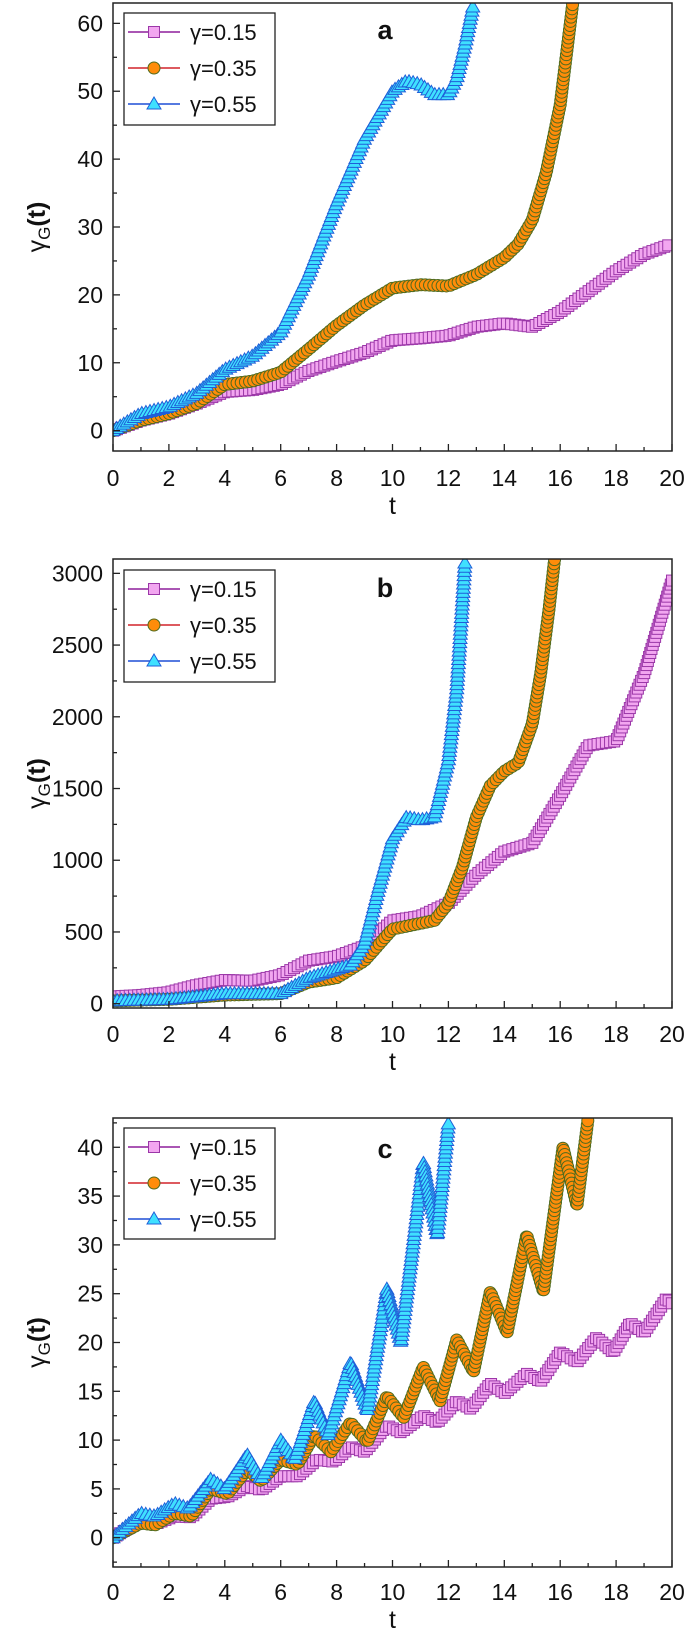  What do you see at coordinates (90, 1343) in the screenshot?
I see `y-tick-label: 20` at bounding box center [90, 1343].